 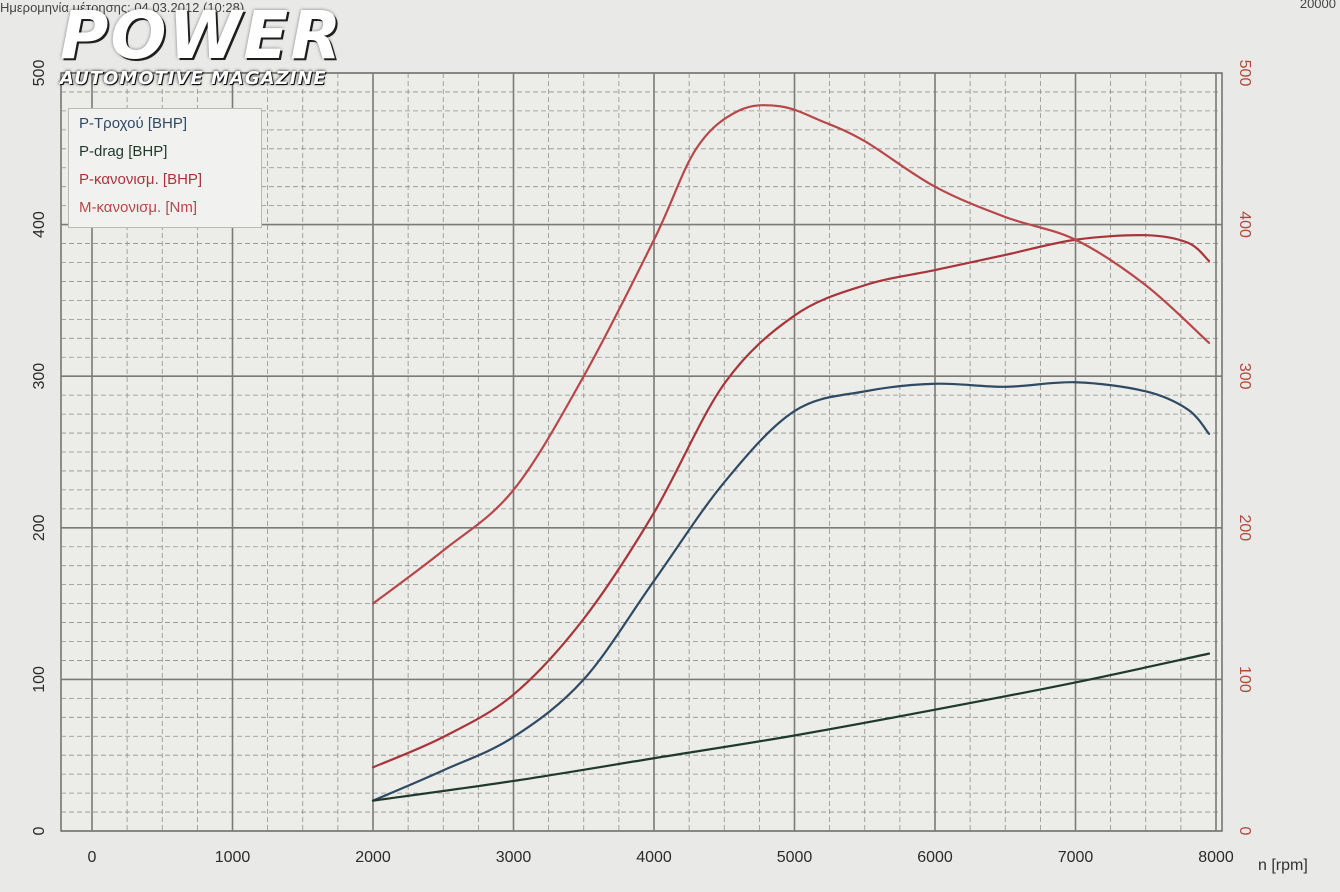 I want to click on legend-corrected-power: P-κανονισμ. [BHP], so click(x=141, y=179).